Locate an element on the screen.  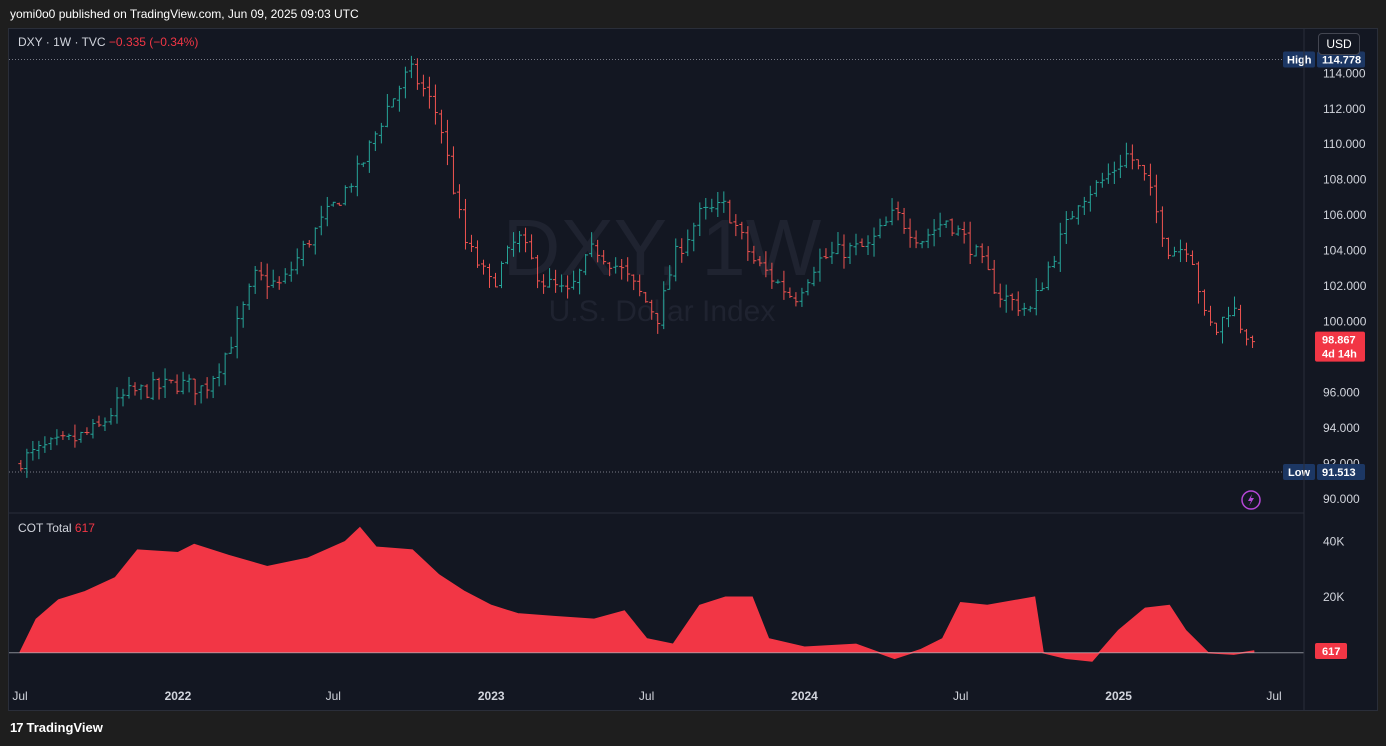
indicator-legend: COT Total 617 is located at coordinates (56, 528).